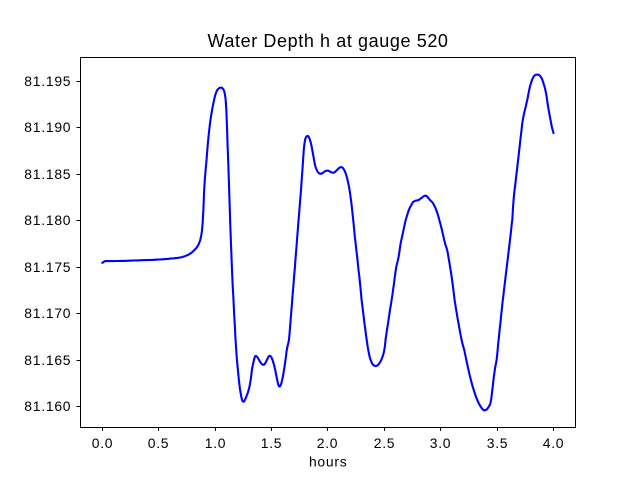 The width and height of the screenshot is (640, 480). What do you see at coordinates (47, 406) in the screenshot?
I see `svg-text: 81.160` at bounding box center [47, 406].